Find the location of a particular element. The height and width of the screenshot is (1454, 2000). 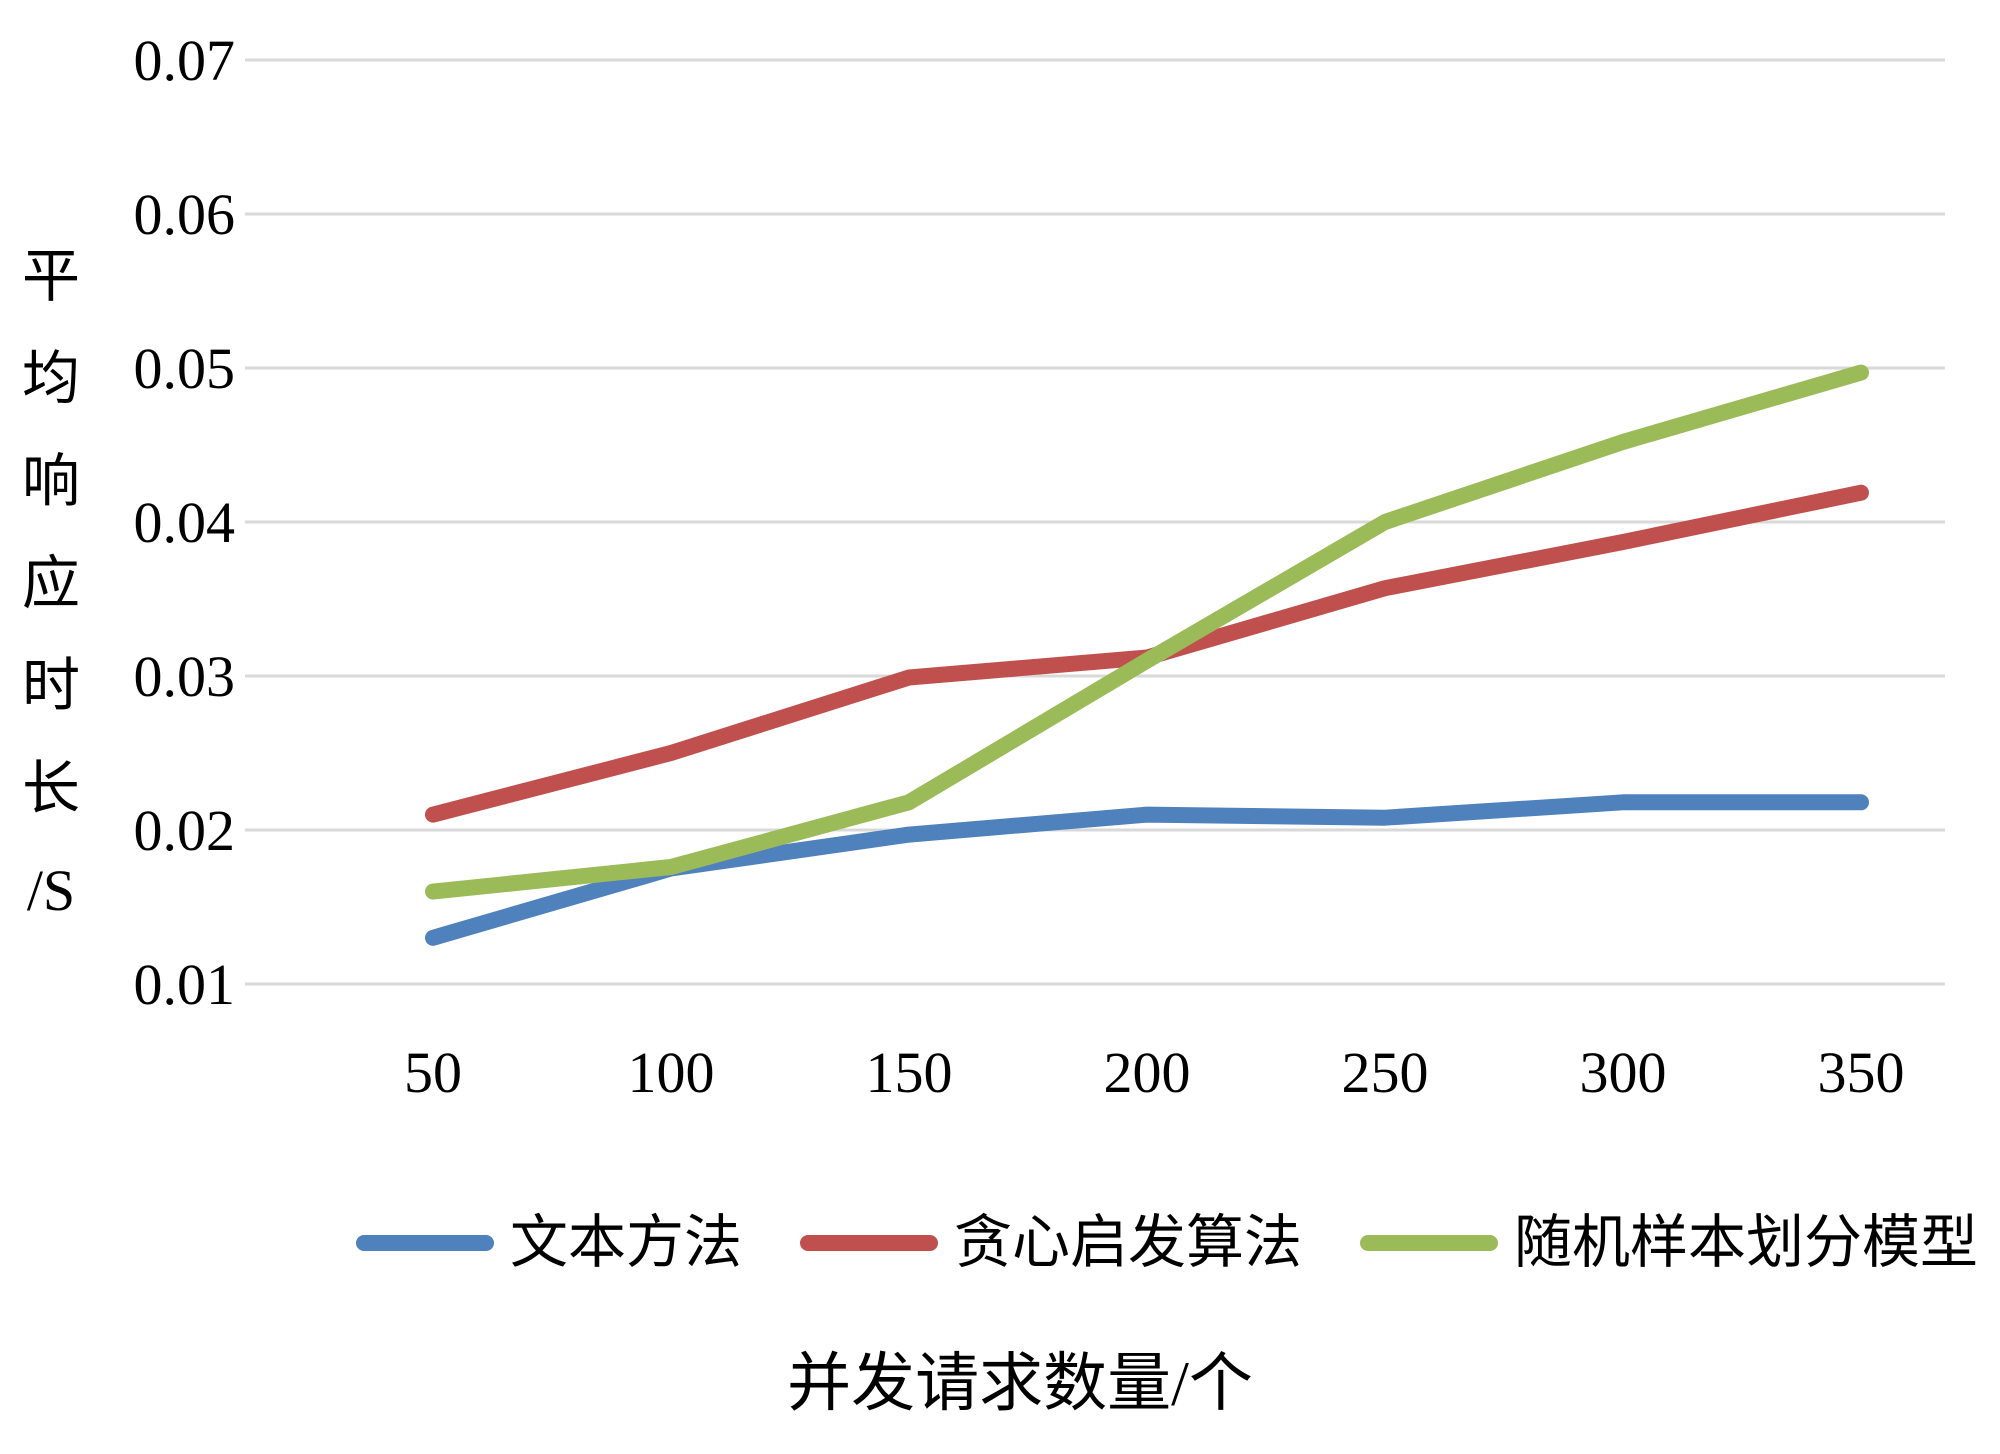

legend-item-series-2: 随机样本划分模型 is located at coordinates (1669, 1243).